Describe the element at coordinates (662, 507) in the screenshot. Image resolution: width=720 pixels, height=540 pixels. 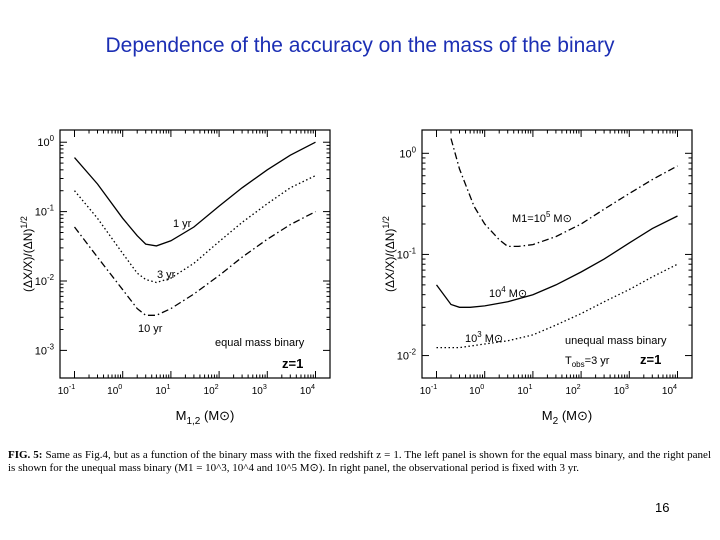
I see `page-number: 16` at that location.